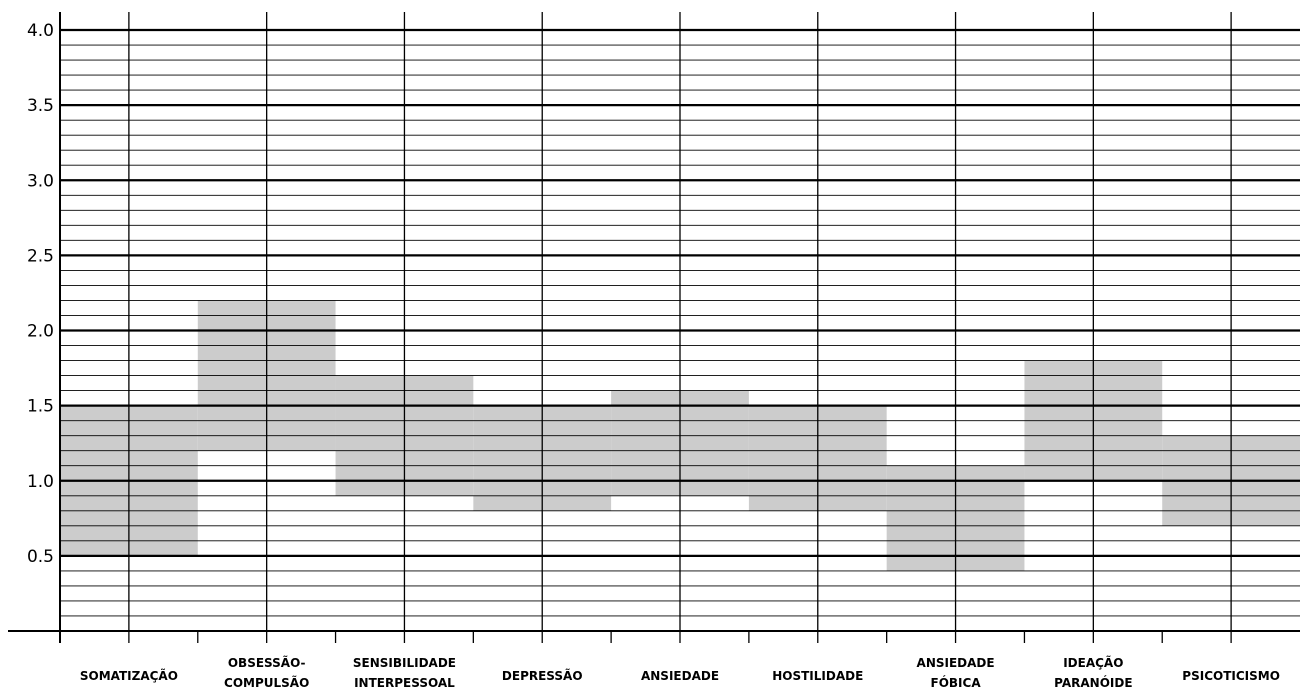 The image size is (1300, 695). What do you see at coordinates (40, 294) in the screenshot?
I see `y-tick-labels: 4.0 3.5 3.0 2.5 2.0 1.5 1.0 0.5` at bounding box center [40, 294].